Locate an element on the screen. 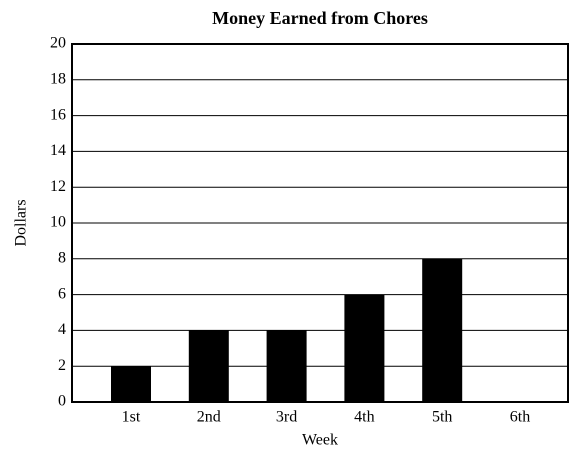 This screenshot has width=571, height=456. y-tick-label: 16 is located at coordinates (58, 114).